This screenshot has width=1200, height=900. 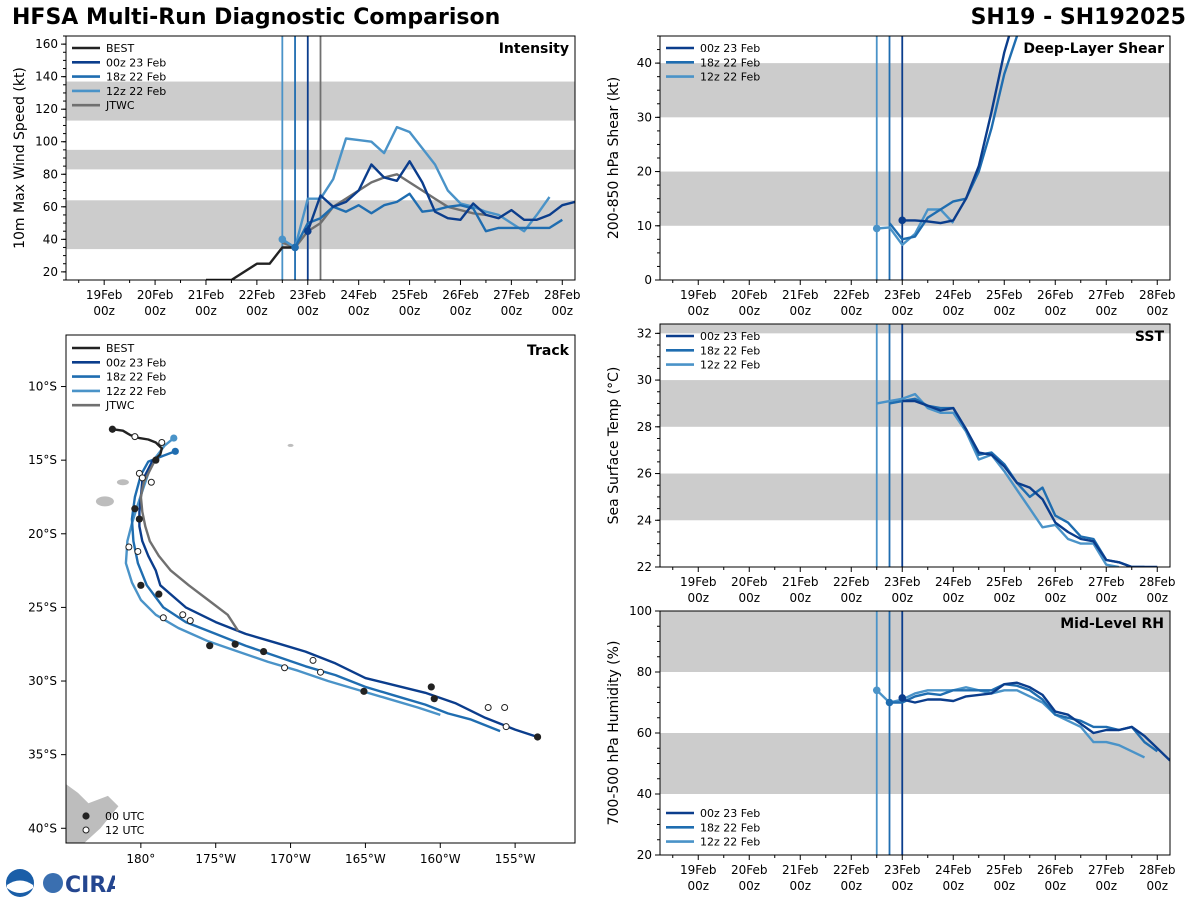 What do you see at coordinates (648, 280) in the screenshot?
I see `y-tick-label: 0` at bounding box center [648, 280].